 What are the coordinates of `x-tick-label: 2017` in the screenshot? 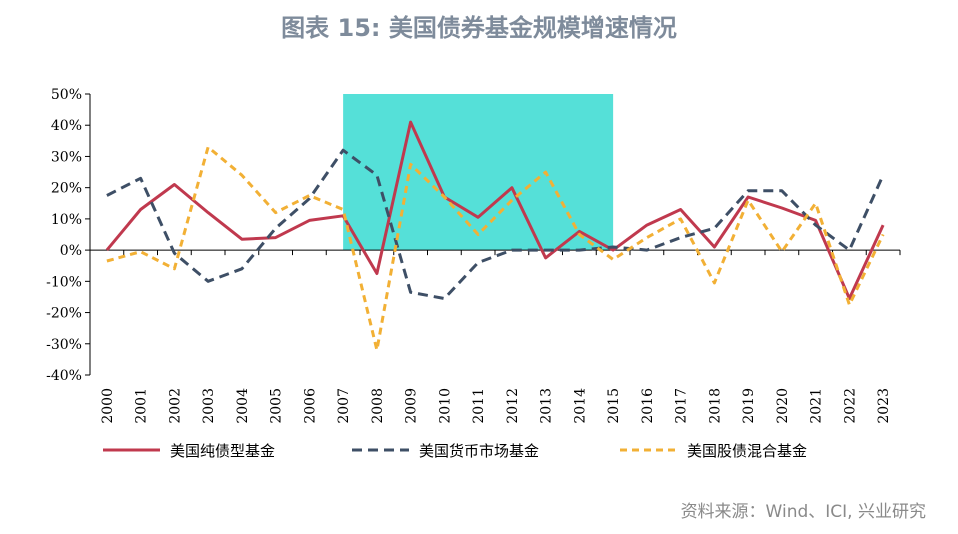 It's located at (682, 406).